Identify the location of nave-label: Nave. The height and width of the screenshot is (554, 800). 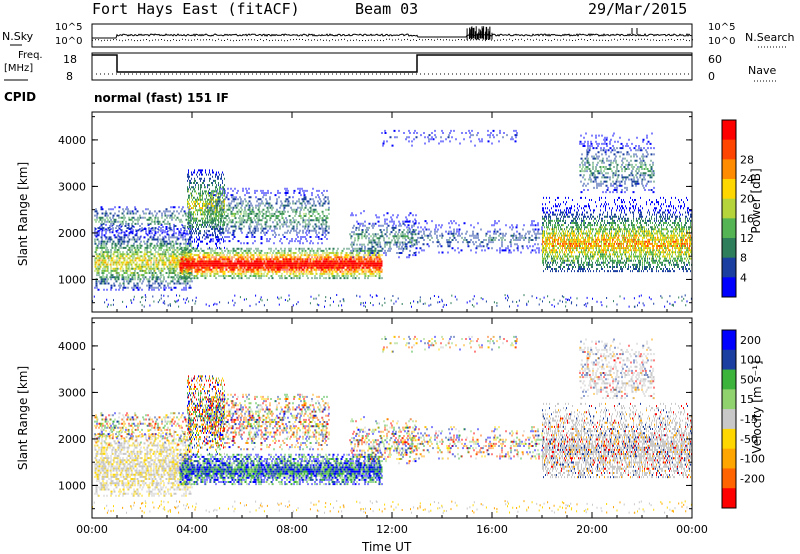
(762, 70).